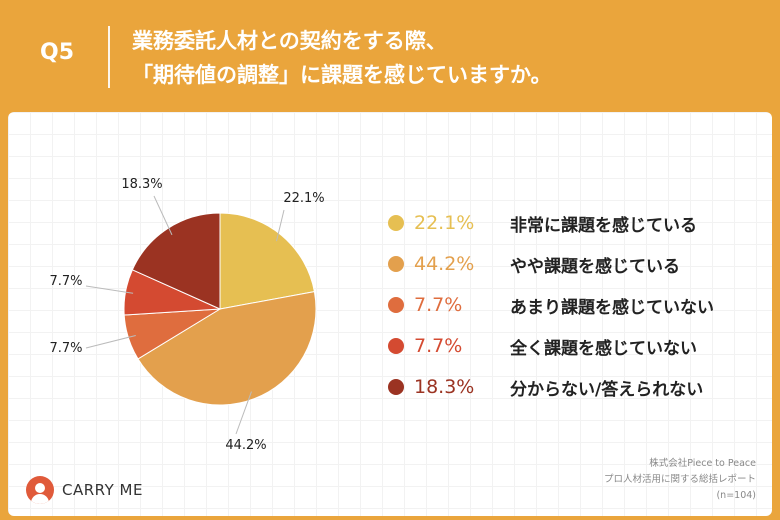  What do you see at coordinates (342, 75) in the screenshot?
I see `question-title-line2: 「期待値の調整」に課題を感じていますか。` at bounding box center [342, 75].